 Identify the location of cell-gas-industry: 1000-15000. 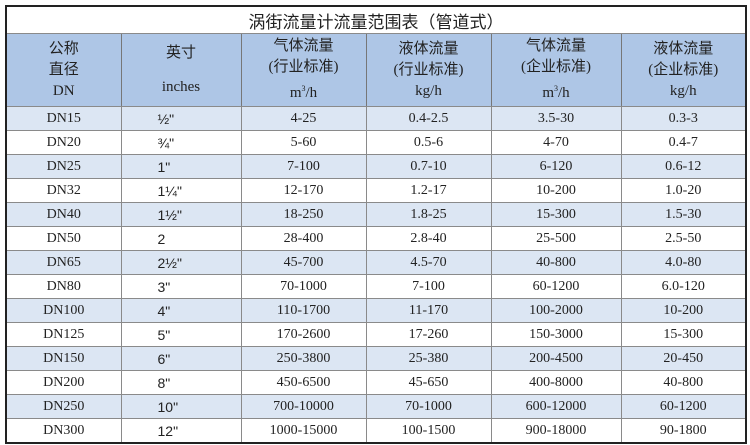
(303, 431).